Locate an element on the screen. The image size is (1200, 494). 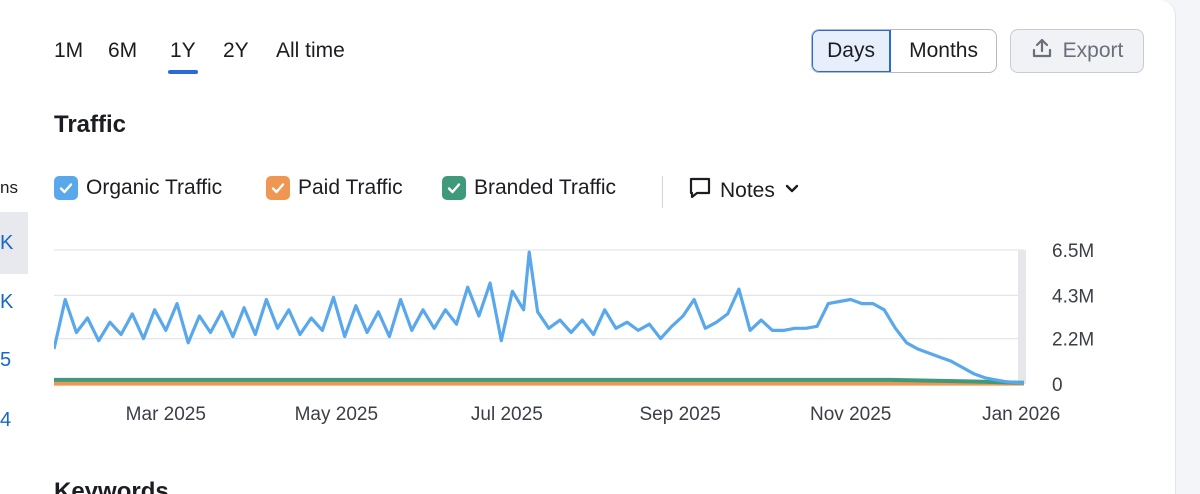
series-line-branded-traffic is located at coordinates (539, 381).